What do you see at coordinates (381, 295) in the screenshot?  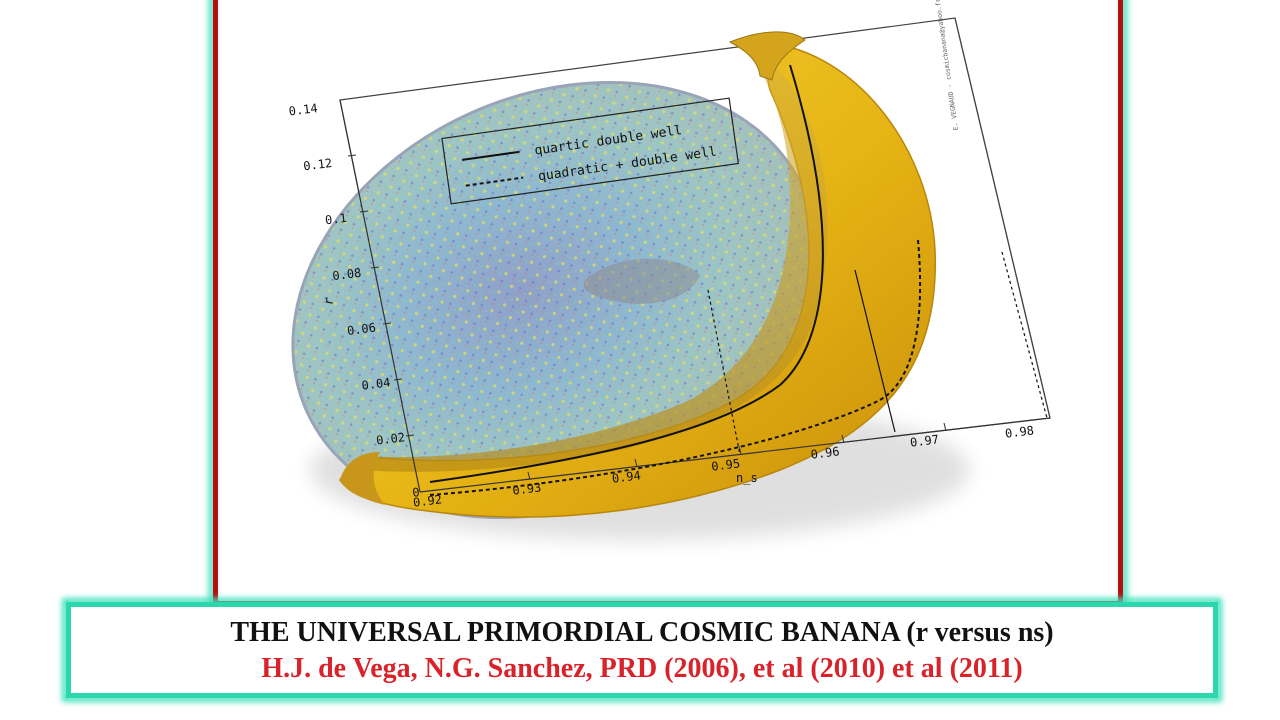 I see `y-axis` at bounding box center [381, 295].